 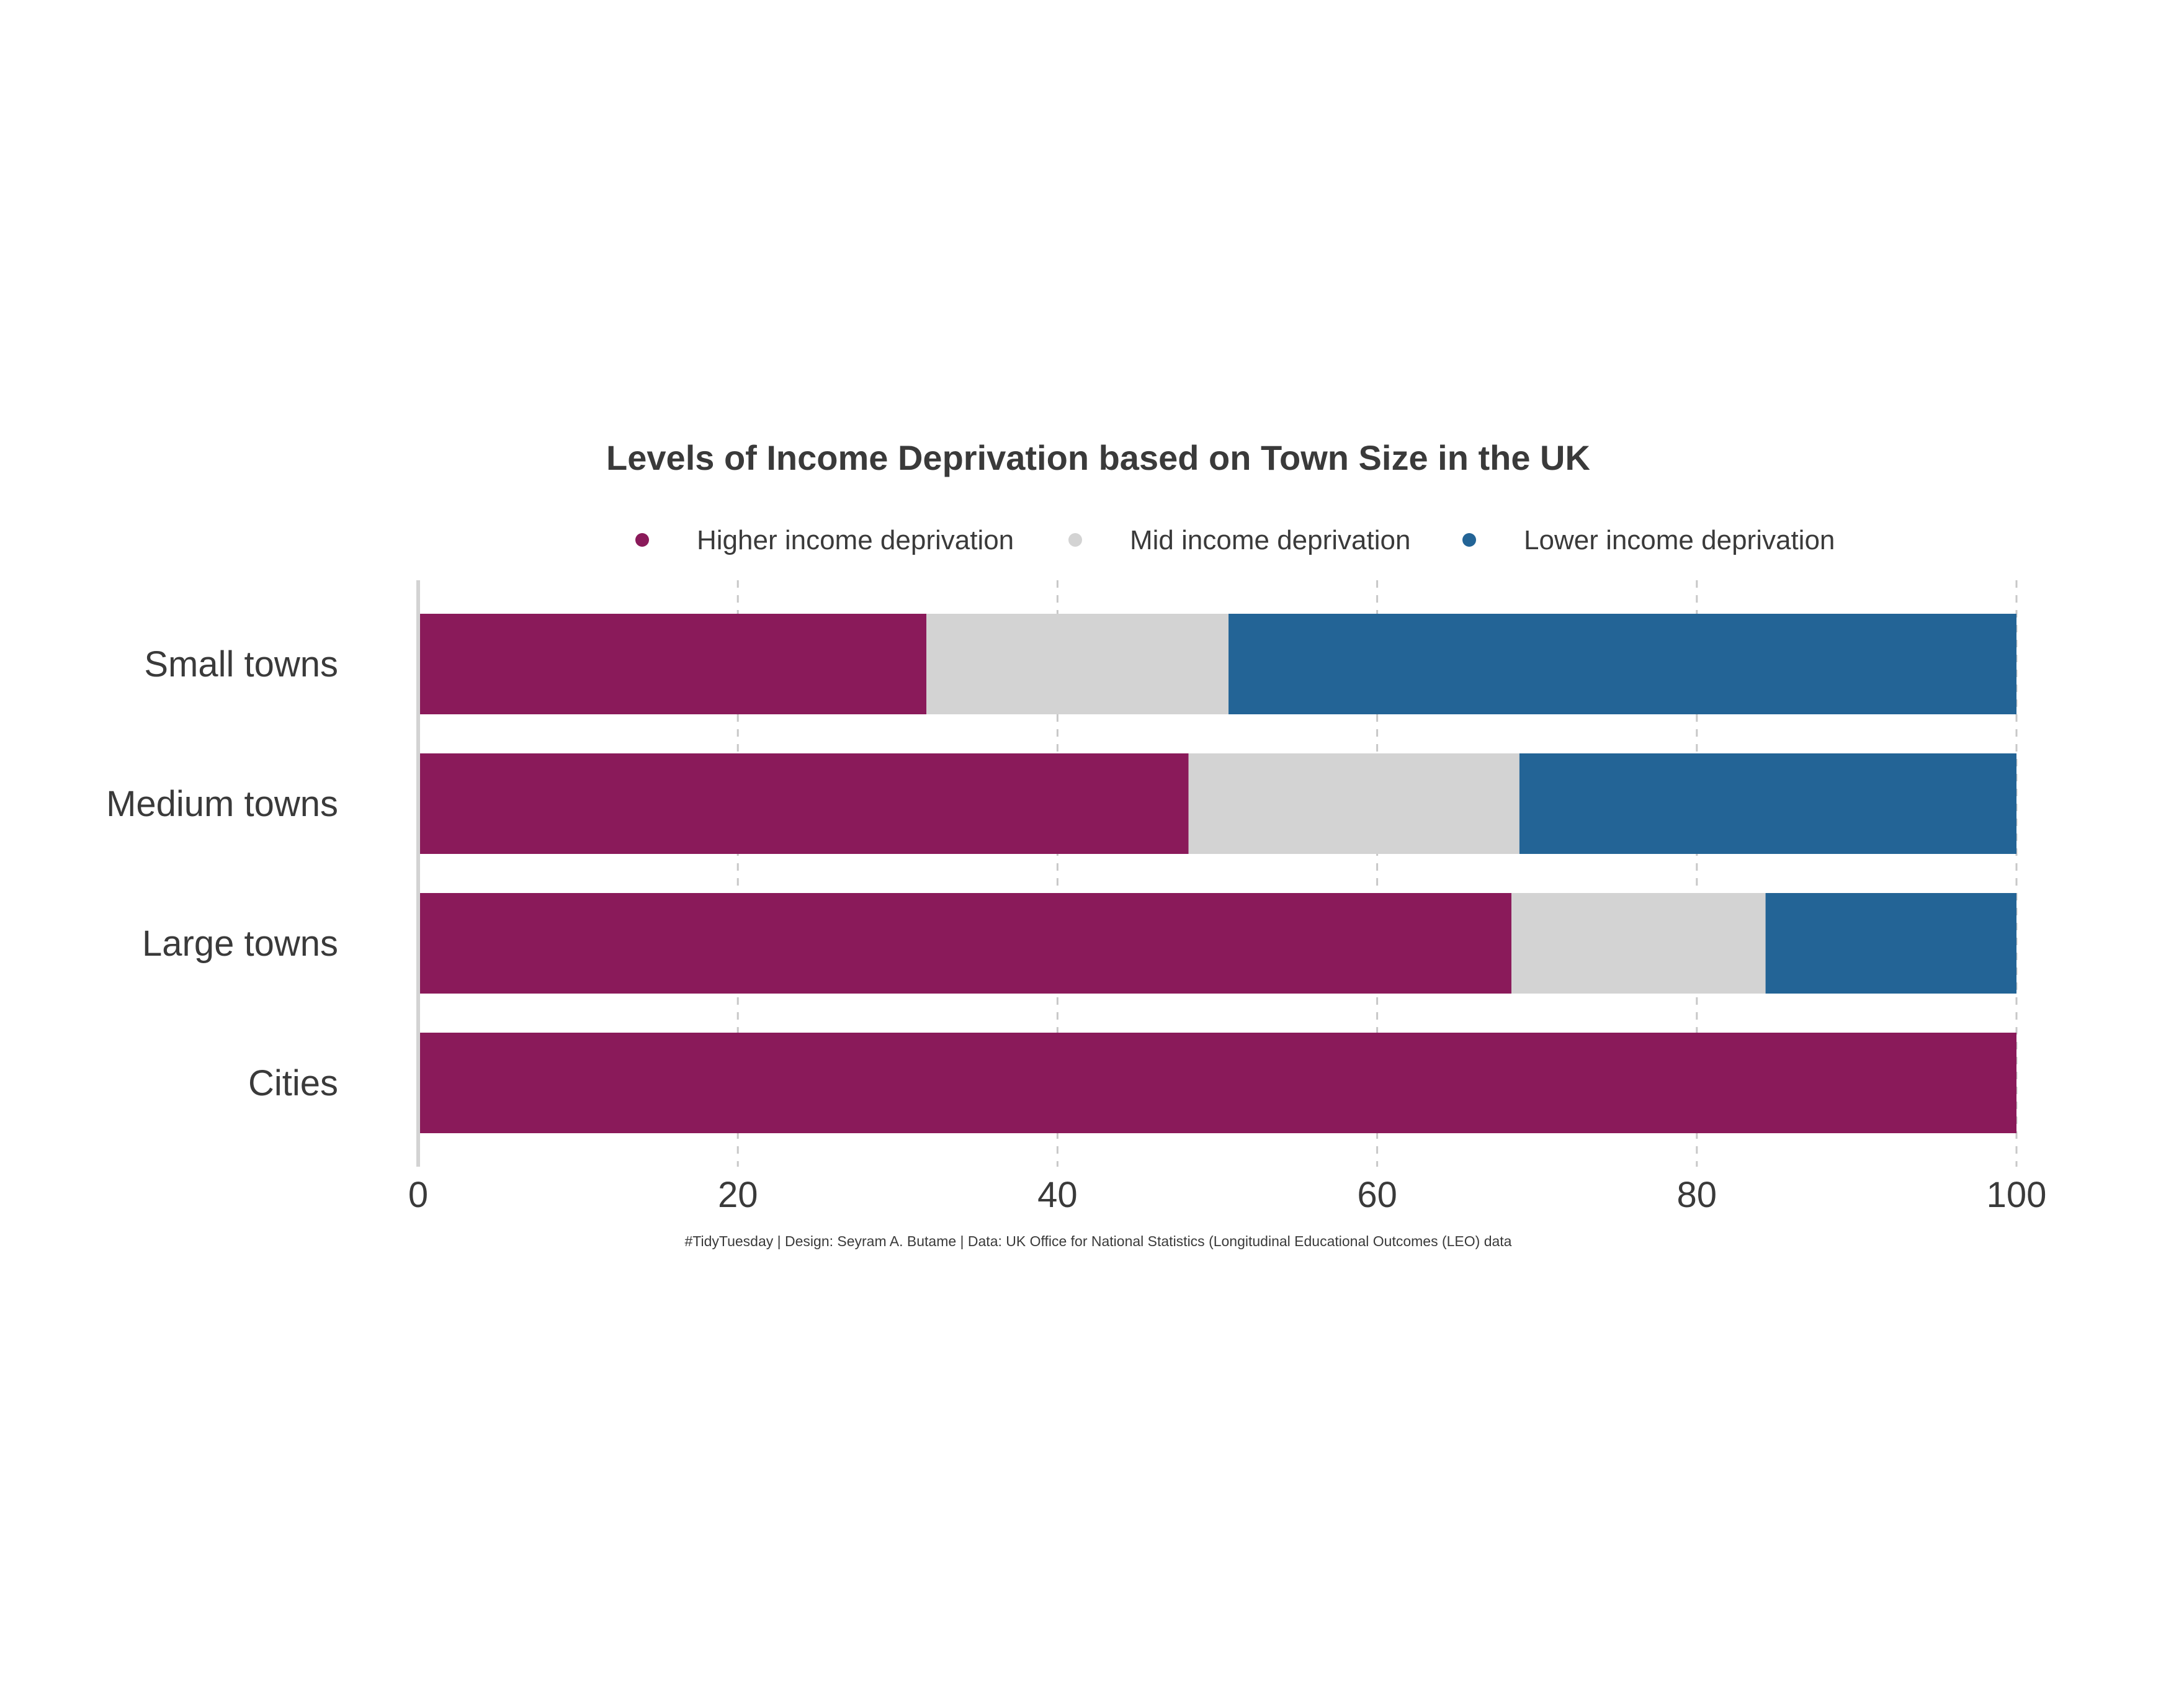 I want to click on x-tick-label: 40, so click(x=1058, y=1195).